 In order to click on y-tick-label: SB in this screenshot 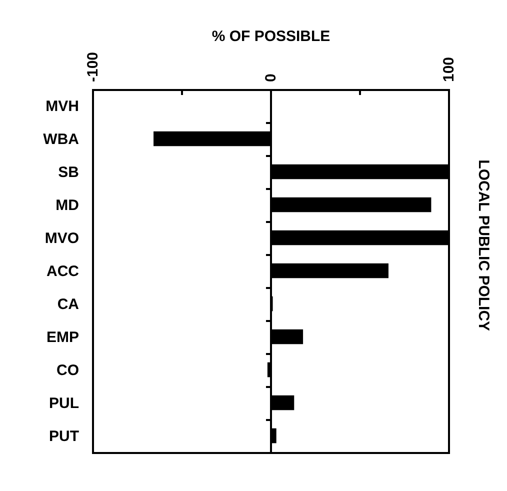, I will do `click(69, 172)`.